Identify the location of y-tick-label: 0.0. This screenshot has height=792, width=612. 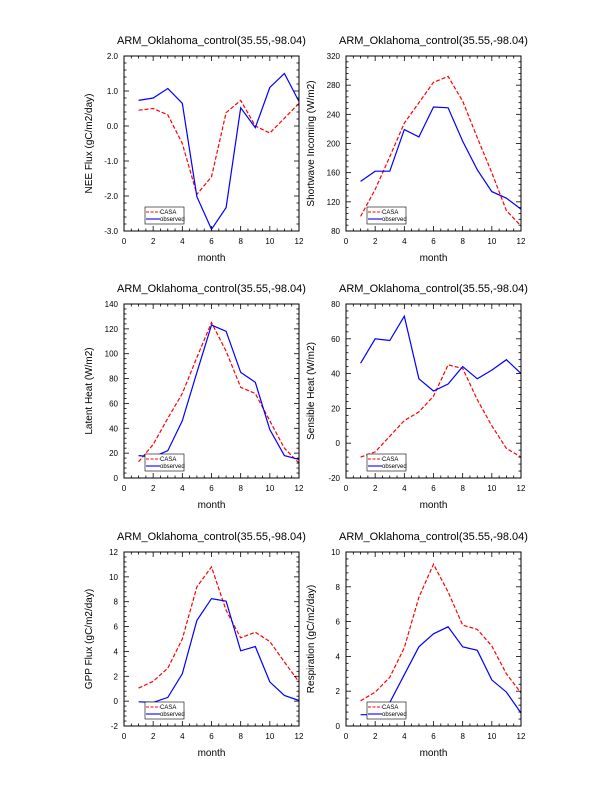
(113, 126).